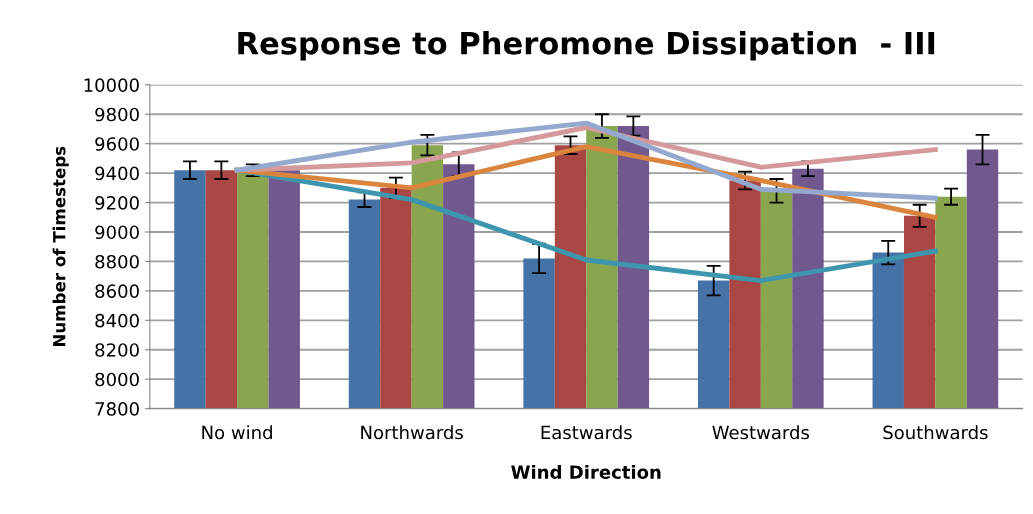 This screenshot has width=1033, height=514. Describe the element at coordinates (117, 320) in the screenshot. I see `y-tick-label: 8400` at that location.